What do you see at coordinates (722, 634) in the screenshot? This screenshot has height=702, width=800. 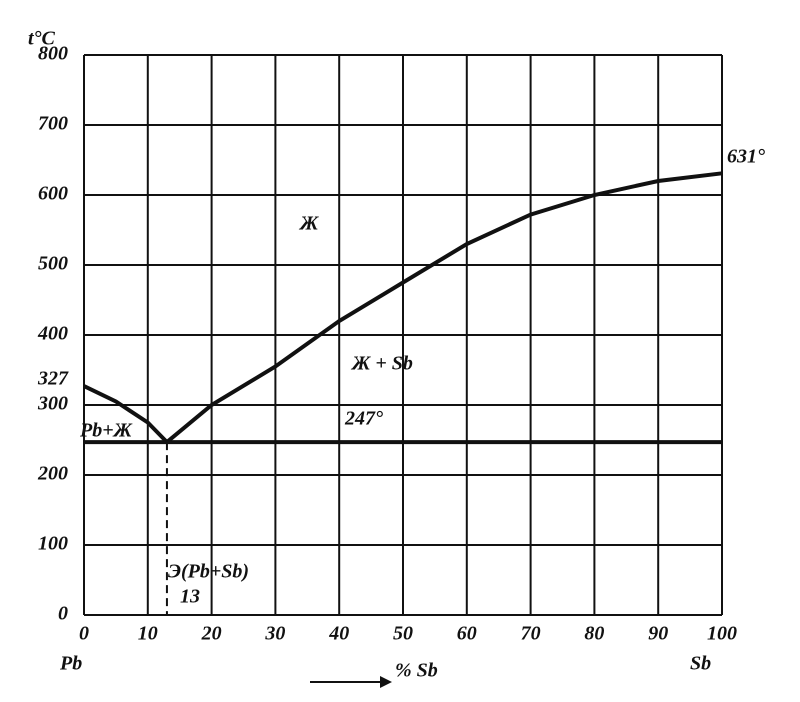 I see `x-tick-label: 100` at bounding box center [722, 634].